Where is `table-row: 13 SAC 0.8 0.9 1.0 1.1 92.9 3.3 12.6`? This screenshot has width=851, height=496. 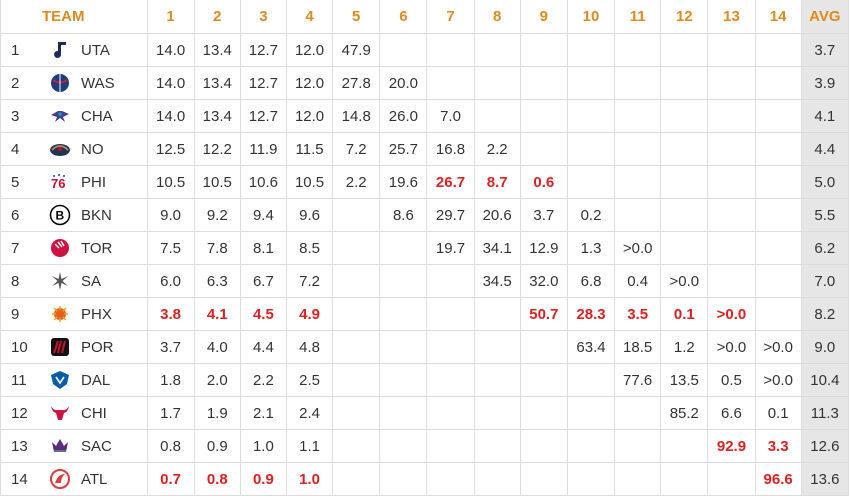 table-row: 13 SAC 0.8 0.9 1.0 1.1 92.9 3.3 12.6 is located at coordinates (425, 446).